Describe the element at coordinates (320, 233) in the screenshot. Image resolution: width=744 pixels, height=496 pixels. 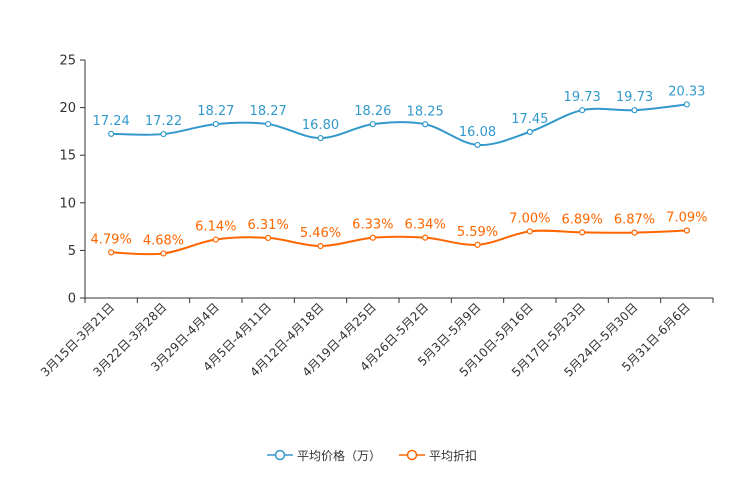
I see `data-label: 5.46%` at that location.